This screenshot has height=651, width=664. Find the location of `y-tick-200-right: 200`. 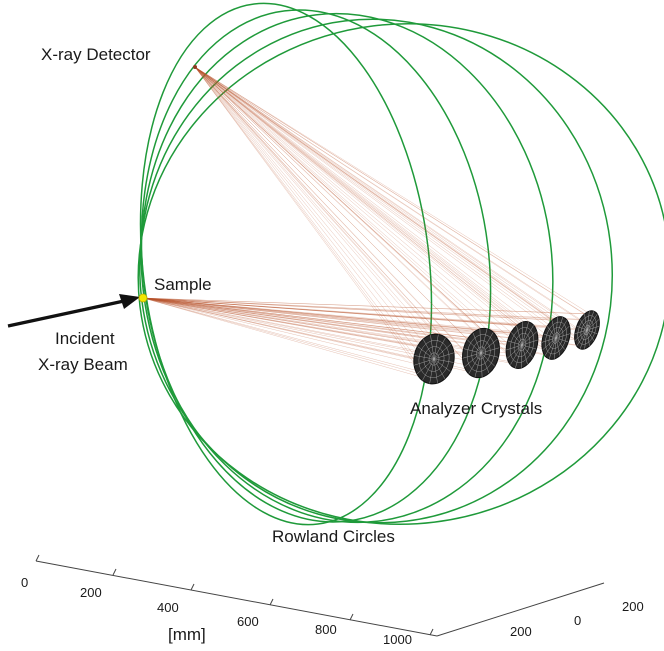

y-tick-200-right: 200 is located at coordinates (633, 606).